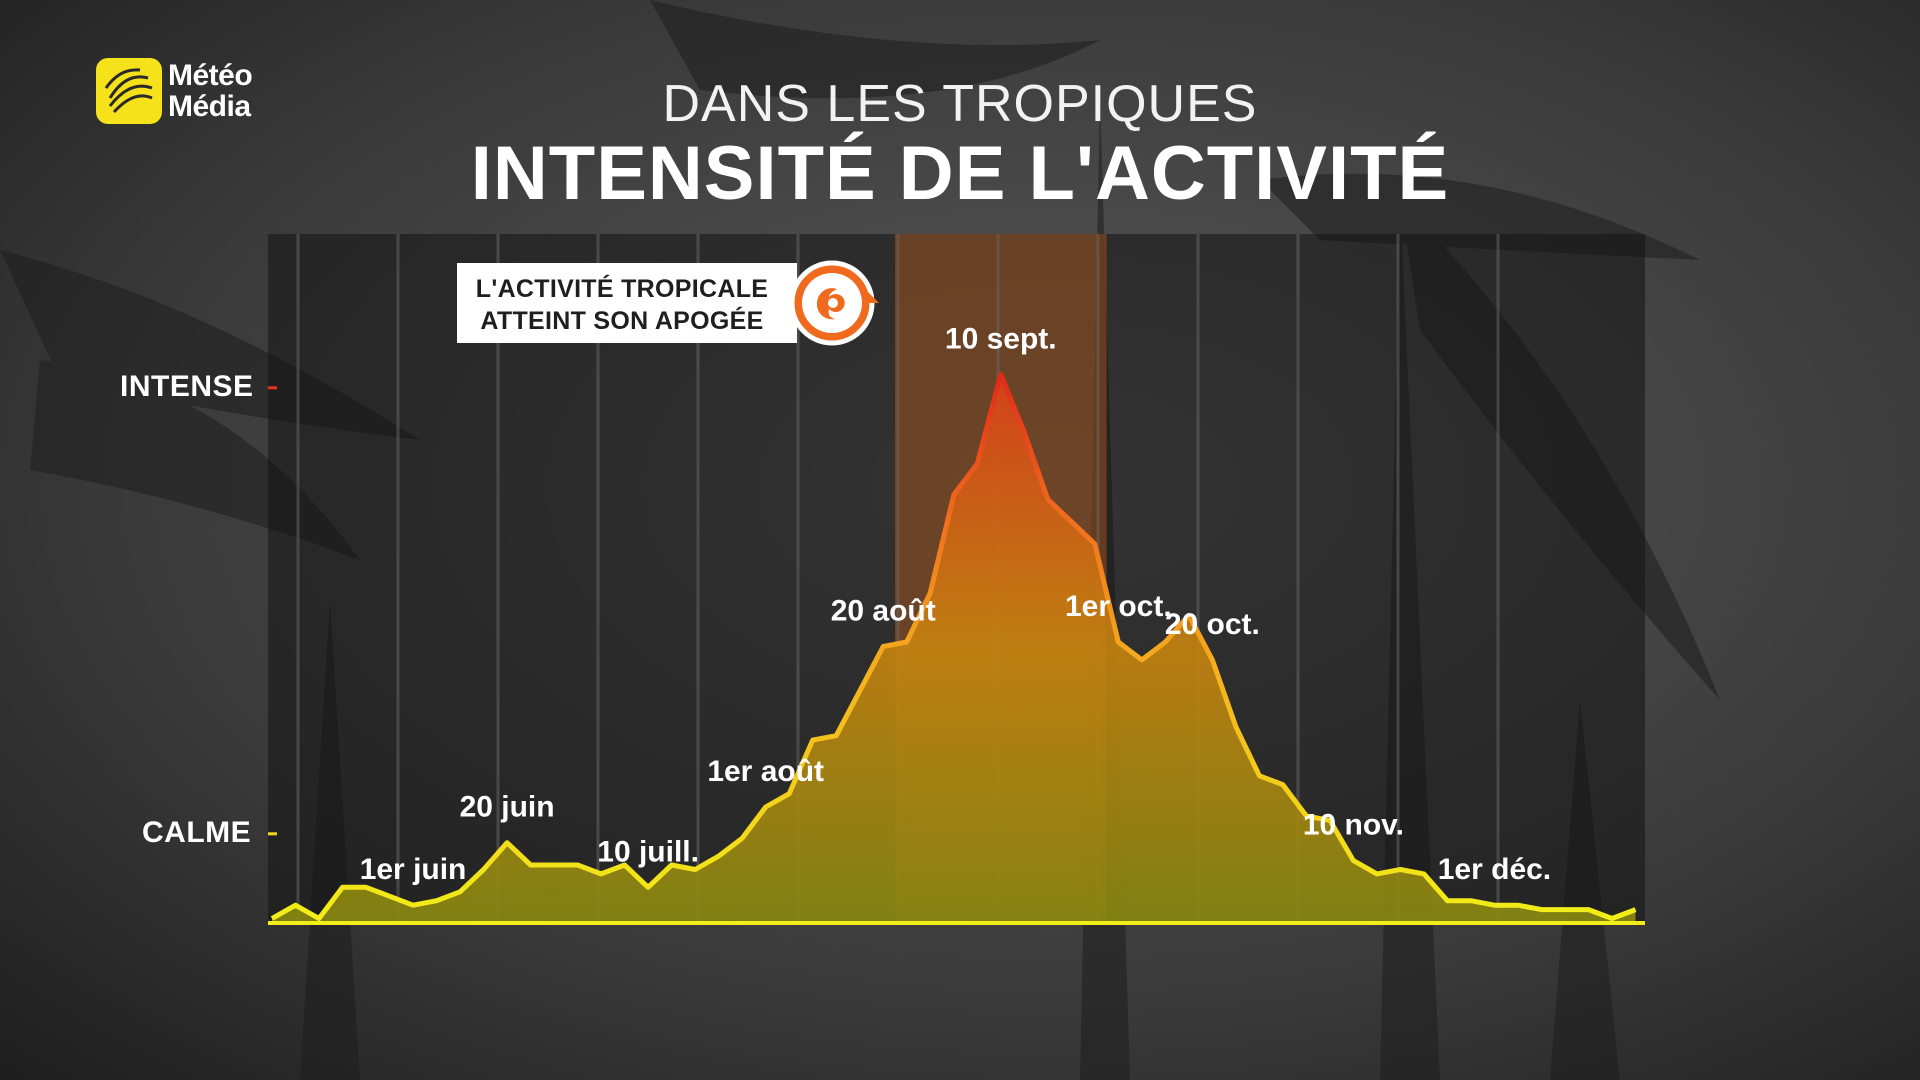 The width and height of the screenshot is (1920, 1080). What do you see at coordinates (834, 303) in the screenshot?
I see `hurricane-icon` at bounding box center [834, 303].